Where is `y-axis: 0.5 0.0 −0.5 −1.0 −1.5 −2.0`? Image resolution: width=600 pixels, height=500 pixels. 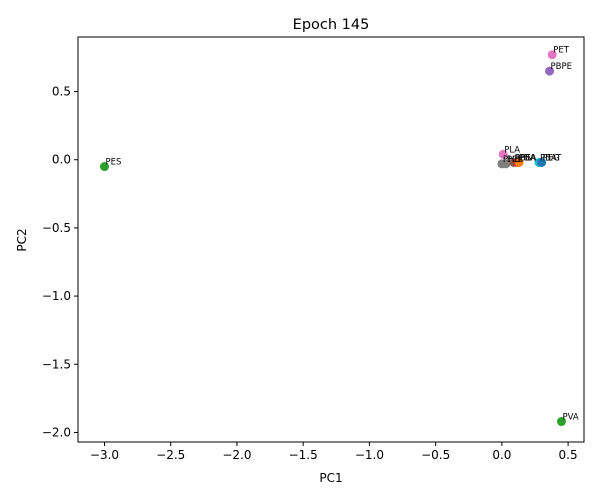 y-axis: 0.5 0.0 −0.5 −1.0 −1.5 −2.0 is located at coordinates (60, 262).